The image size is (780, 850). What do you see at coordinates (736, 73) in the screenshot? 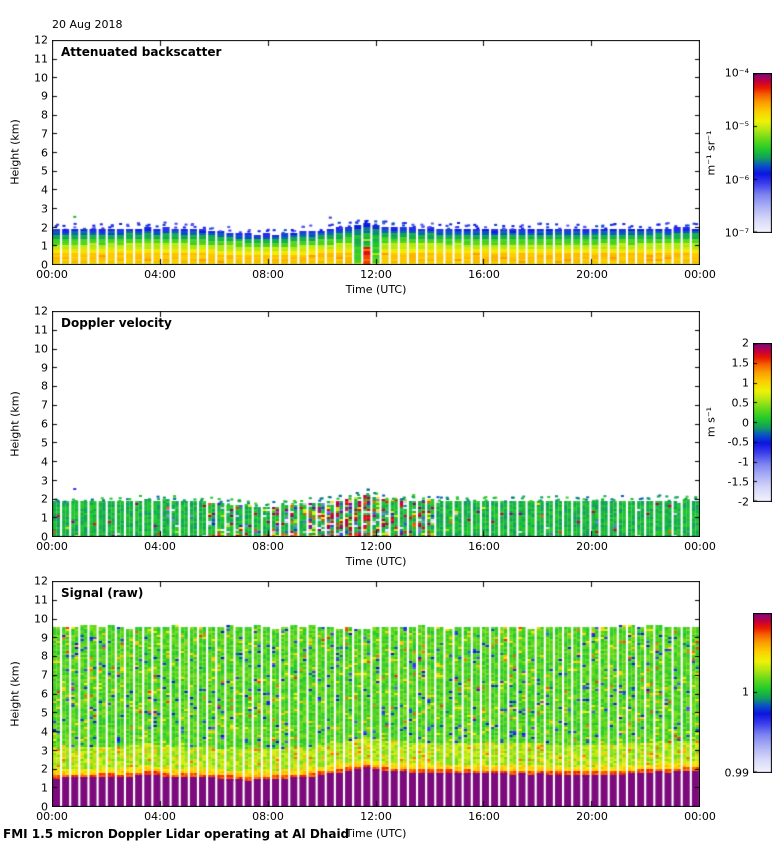
I see `colorbar-tick-label: 10⁻⁴` at bounding box center [736, 73].